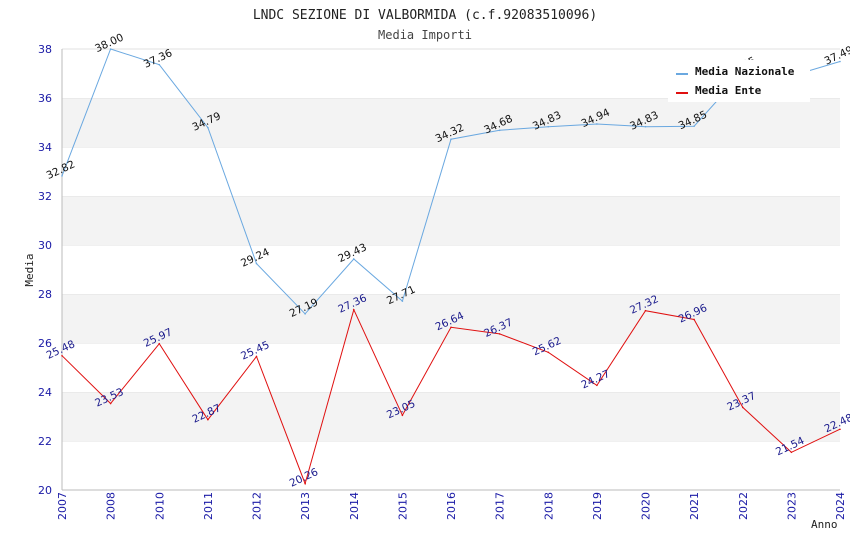 The height and width of the screenshot is (550, 850). I want to click on x-tick-label: 2015, so click(402, 506).